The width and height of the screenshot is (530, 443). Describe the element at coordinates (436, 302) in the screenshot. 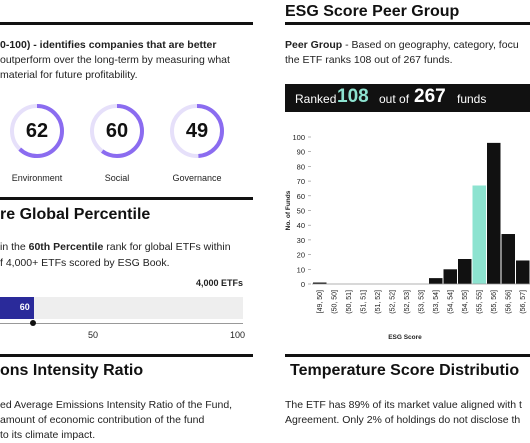

I see `x-tick-label: (53, 54]` at that location.